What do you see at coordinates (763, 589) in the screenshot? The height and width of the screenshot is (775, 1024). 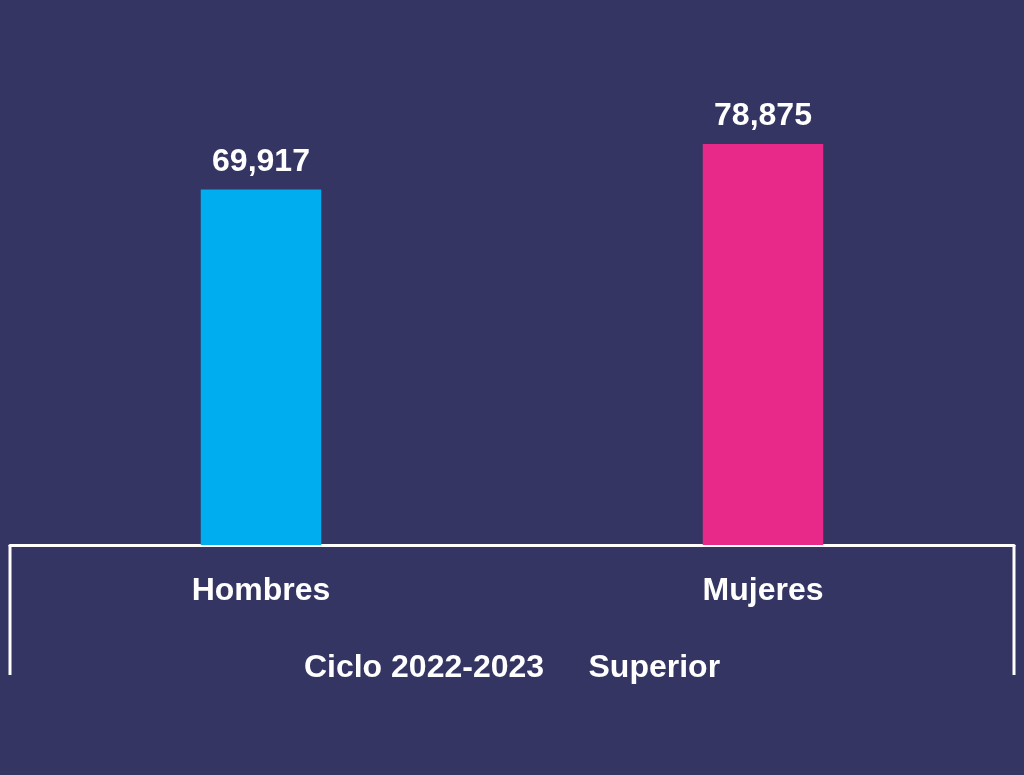 I see `x-tick-label: Mujeres` at bounding box center [763, 589].